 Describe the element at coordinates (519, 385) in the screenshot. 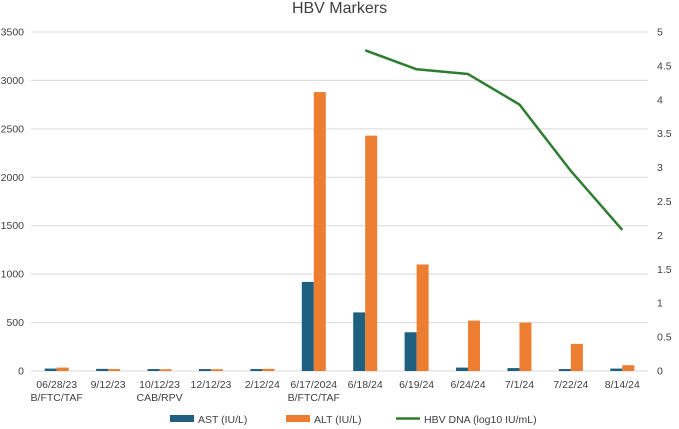

I see `category-label: 7/1/24` at that location.